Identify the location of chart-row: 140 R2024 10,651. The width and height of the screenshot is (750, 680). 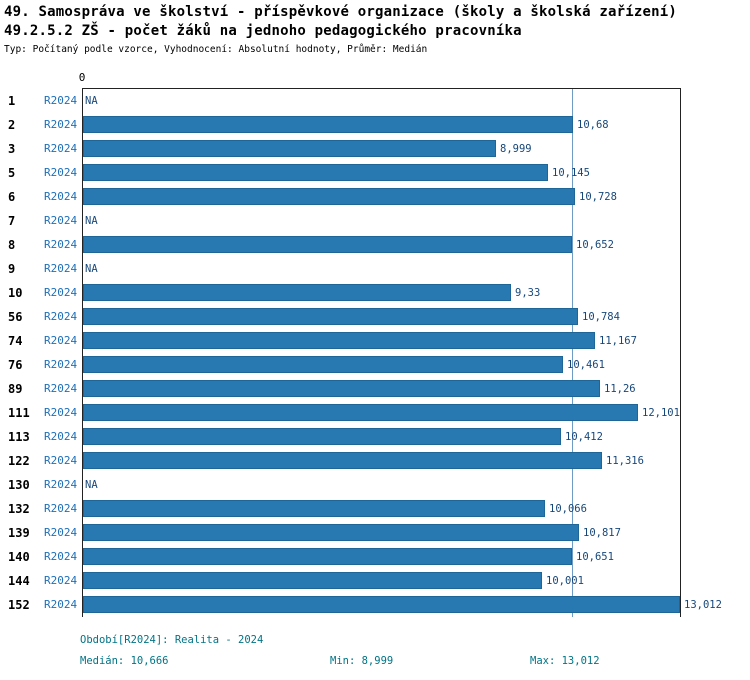
(375, 557).